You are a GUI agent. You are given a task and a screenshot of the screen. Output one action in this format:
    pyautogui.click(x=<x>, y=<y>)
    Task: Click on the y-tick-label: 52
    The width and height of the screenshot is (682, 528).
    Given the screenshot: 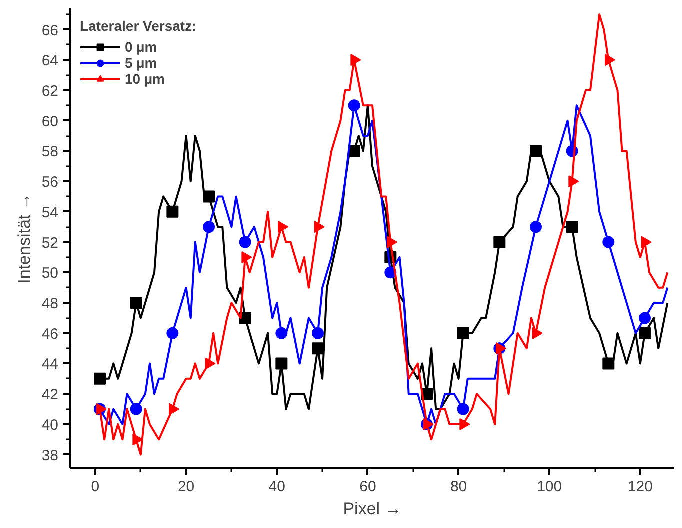 What is the action you would take?
    pyautogui.click(x=50, y=243)
    